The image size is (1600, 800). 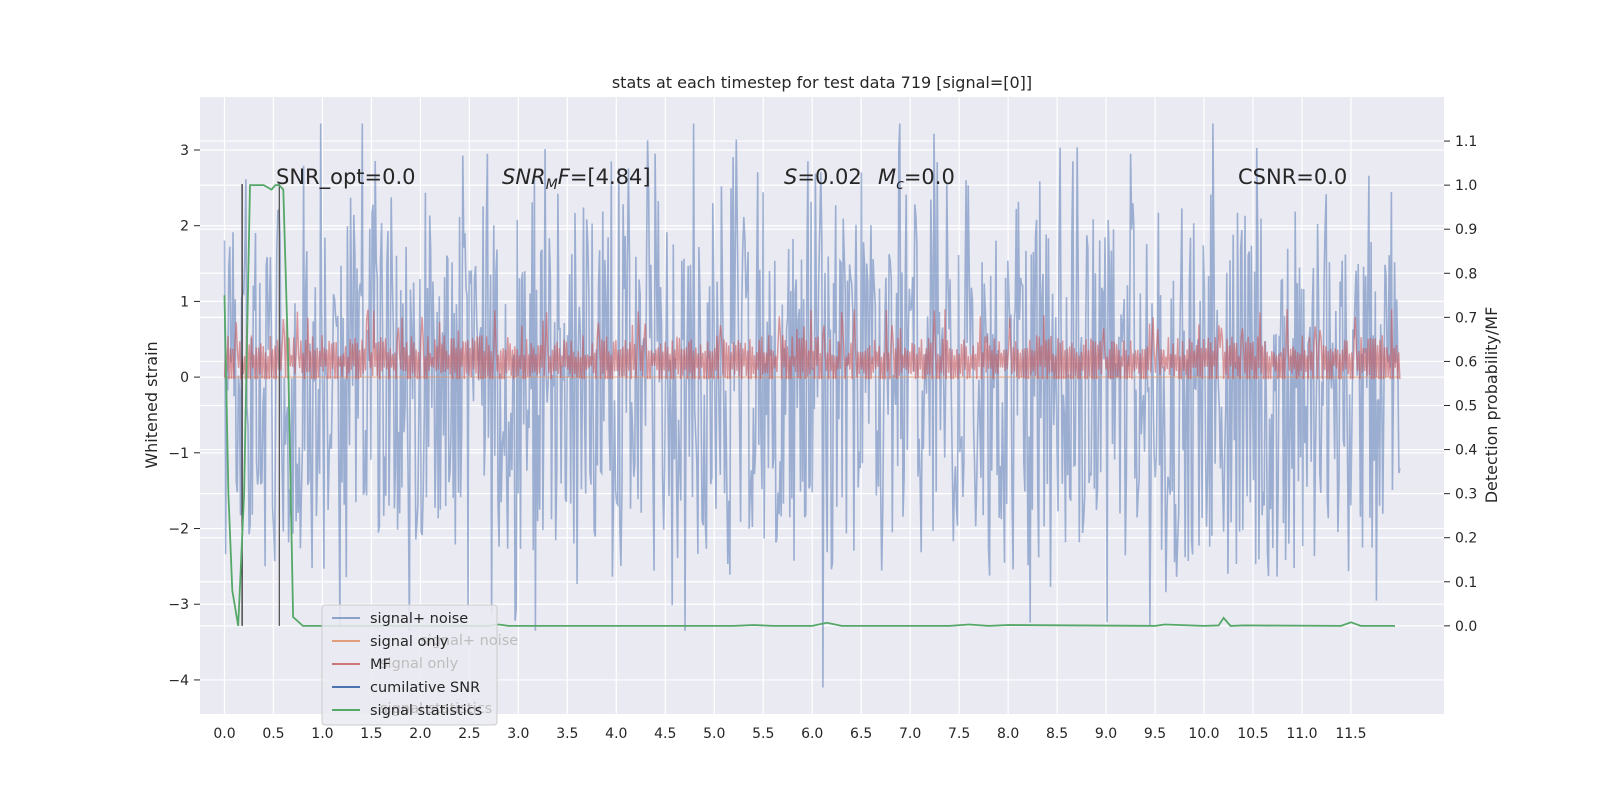 I want to click on s-value: =0.02, so click(x=829, y=177).